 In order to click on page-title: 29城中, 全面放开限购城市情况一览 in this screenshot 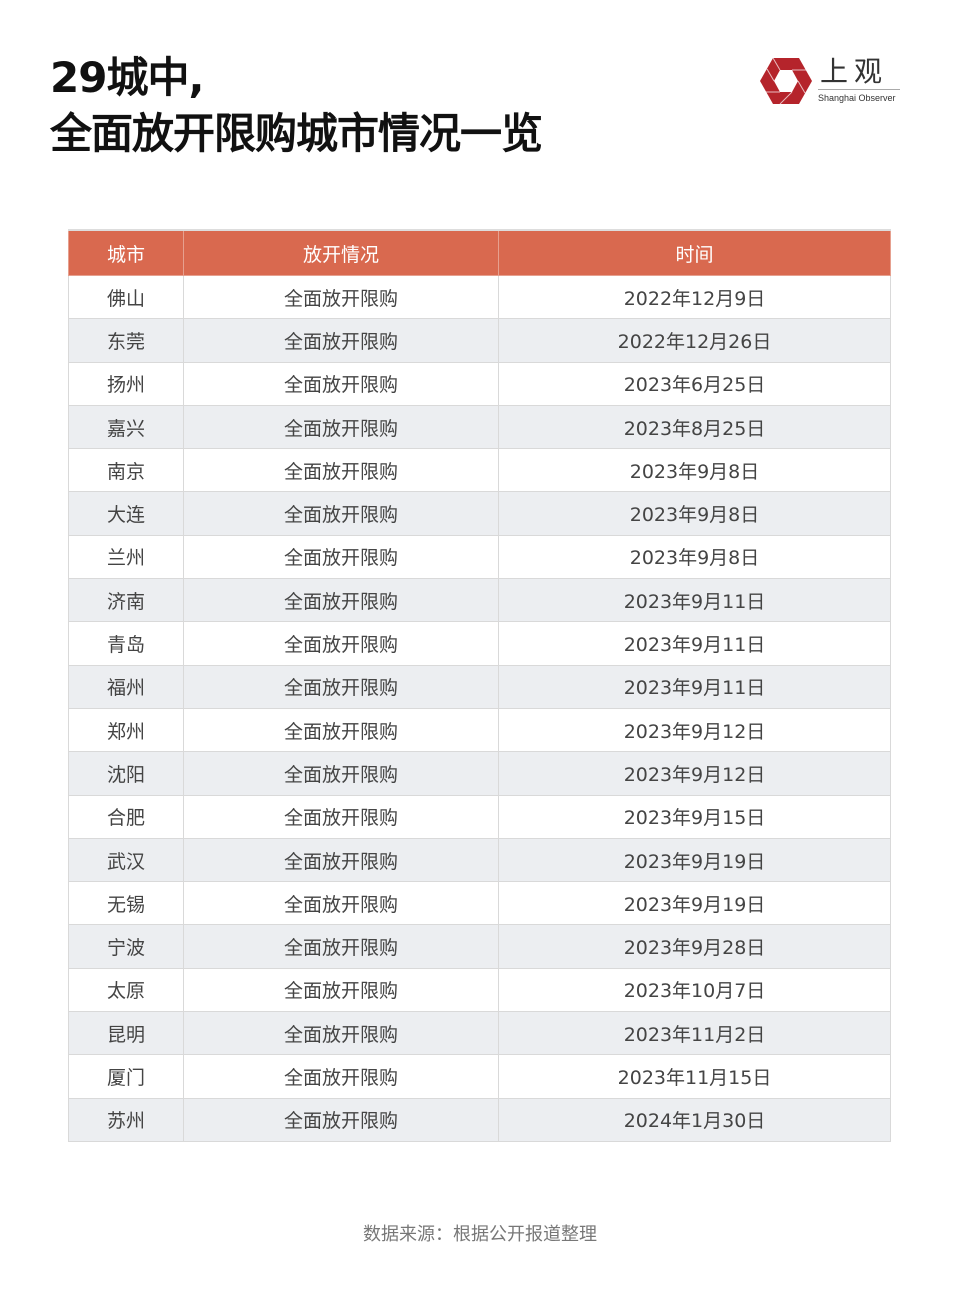, I will do `click(296, 106)`.